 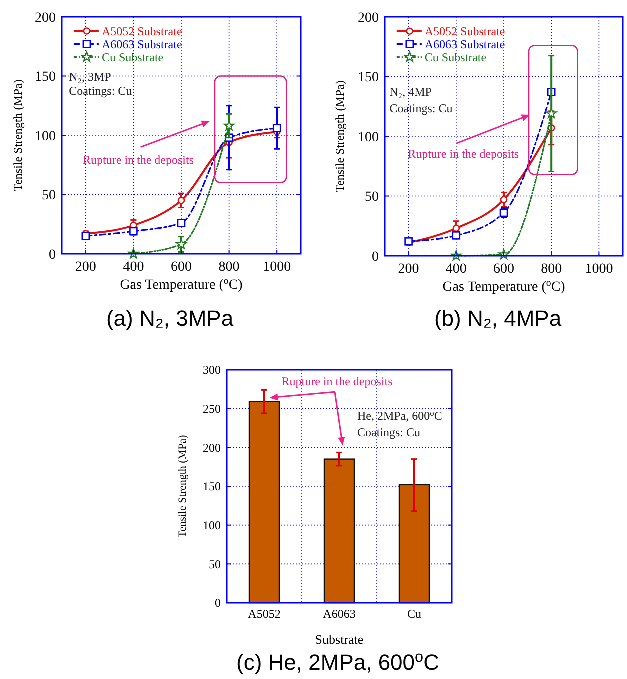 What do you see at coordinates (414, 614) in the screenshot?
I see `x-tick-label: Cu` at bounding box center [414, 614].